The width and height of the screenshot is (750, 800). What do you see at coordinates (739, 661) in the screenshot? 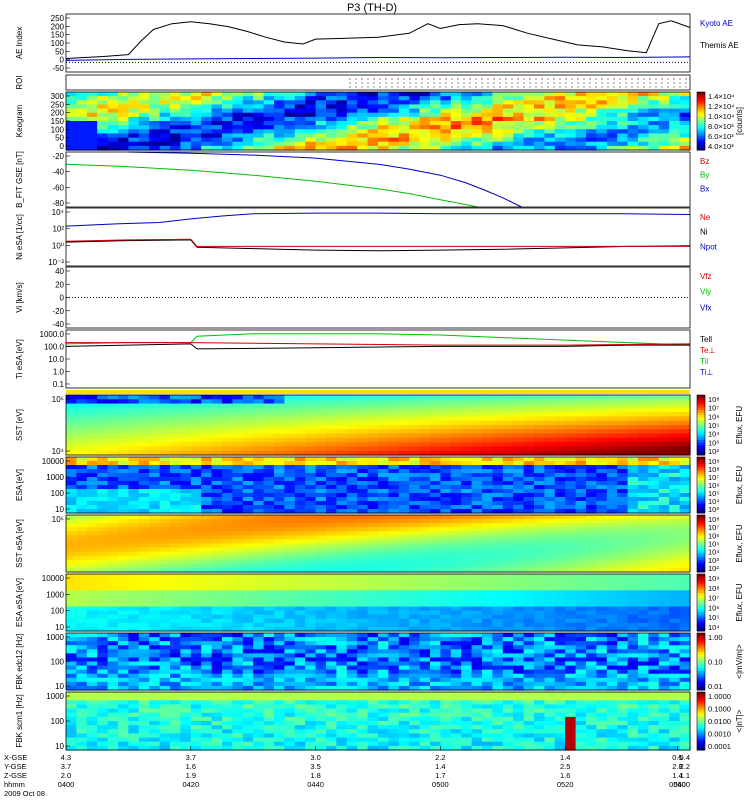
I see `colorbar-unit: <|mV/m|>` at bounding box center [739, 661].